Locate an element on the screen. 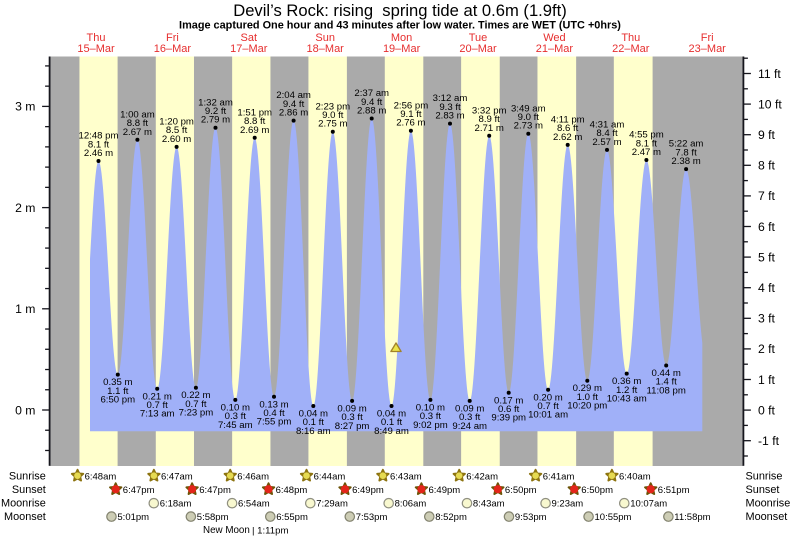 The height and width of the screenshot is (539, 793). svg-text: 9.2 ft is located at coordinates (216, 111).